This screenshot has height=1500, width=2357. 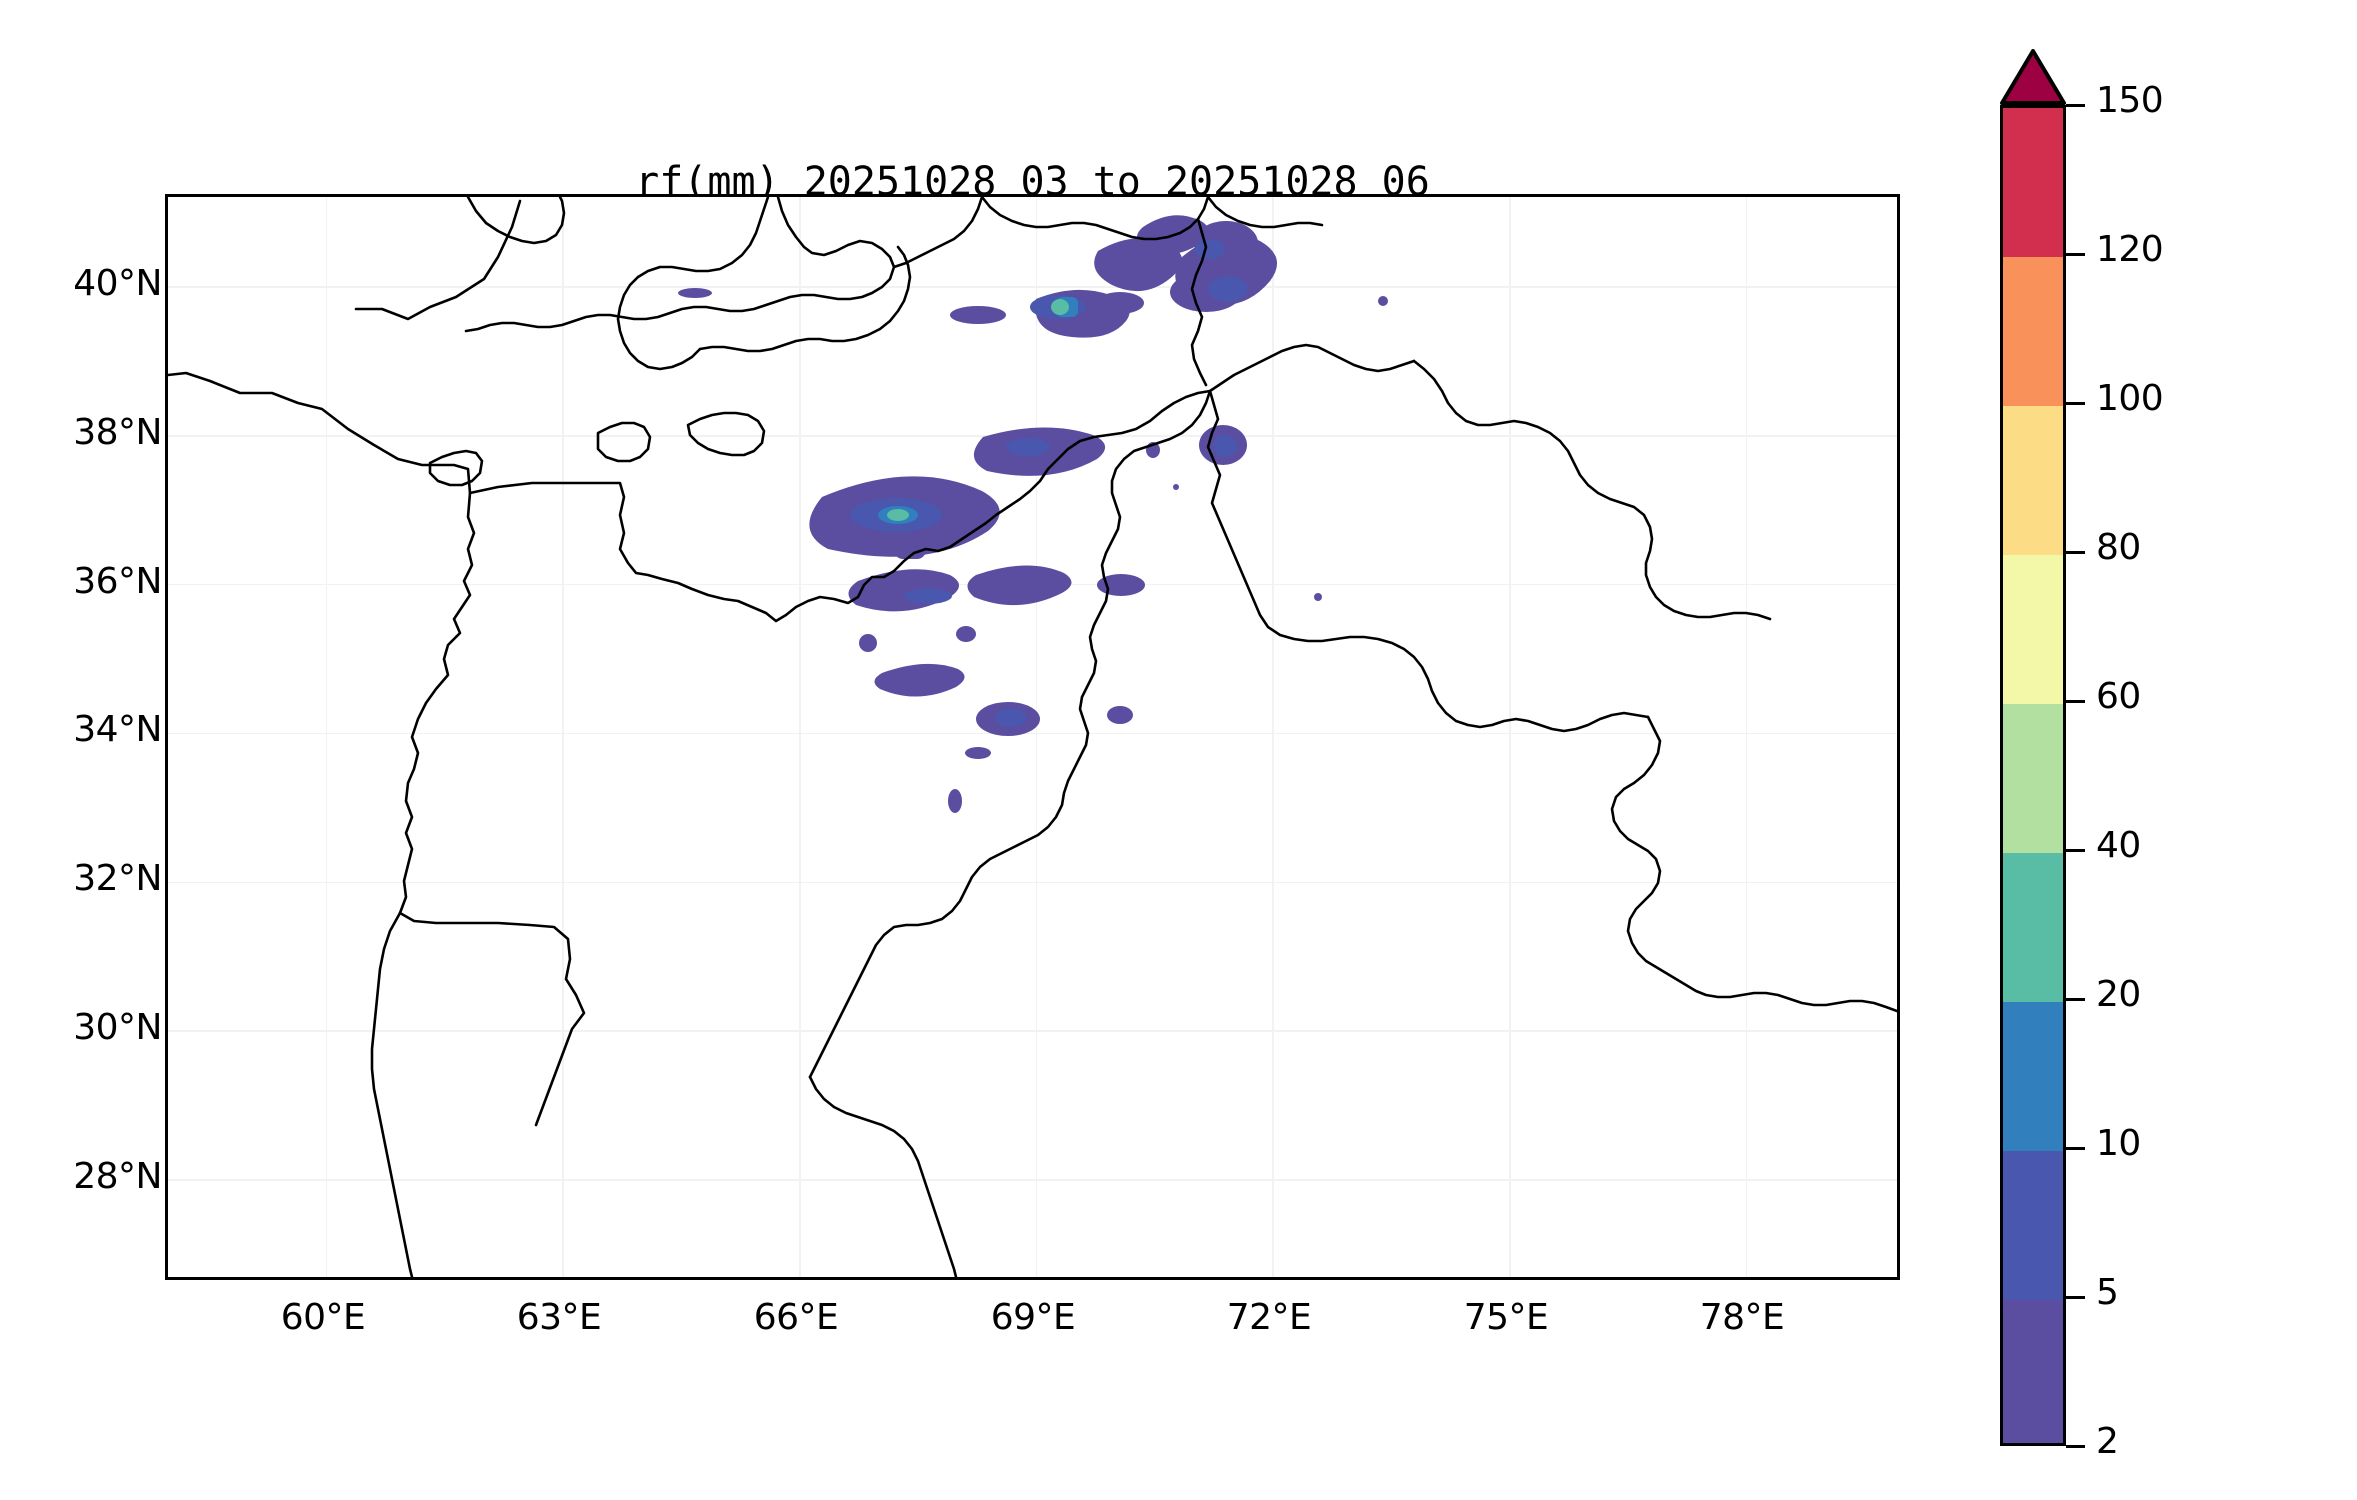 I want to click on ytick-label-36n: 36°N, so click(x=117, y=581).